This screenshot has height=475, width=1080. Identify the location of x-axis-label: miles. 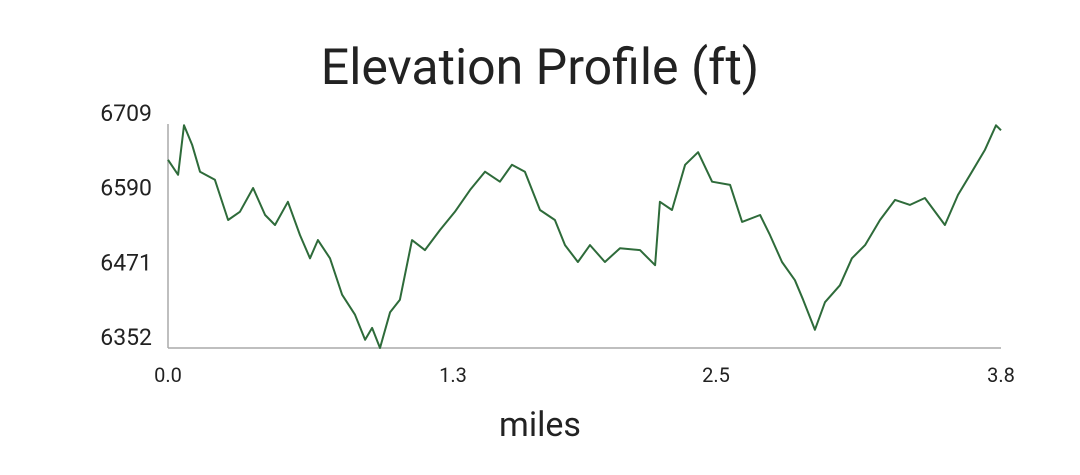
(540, 425).